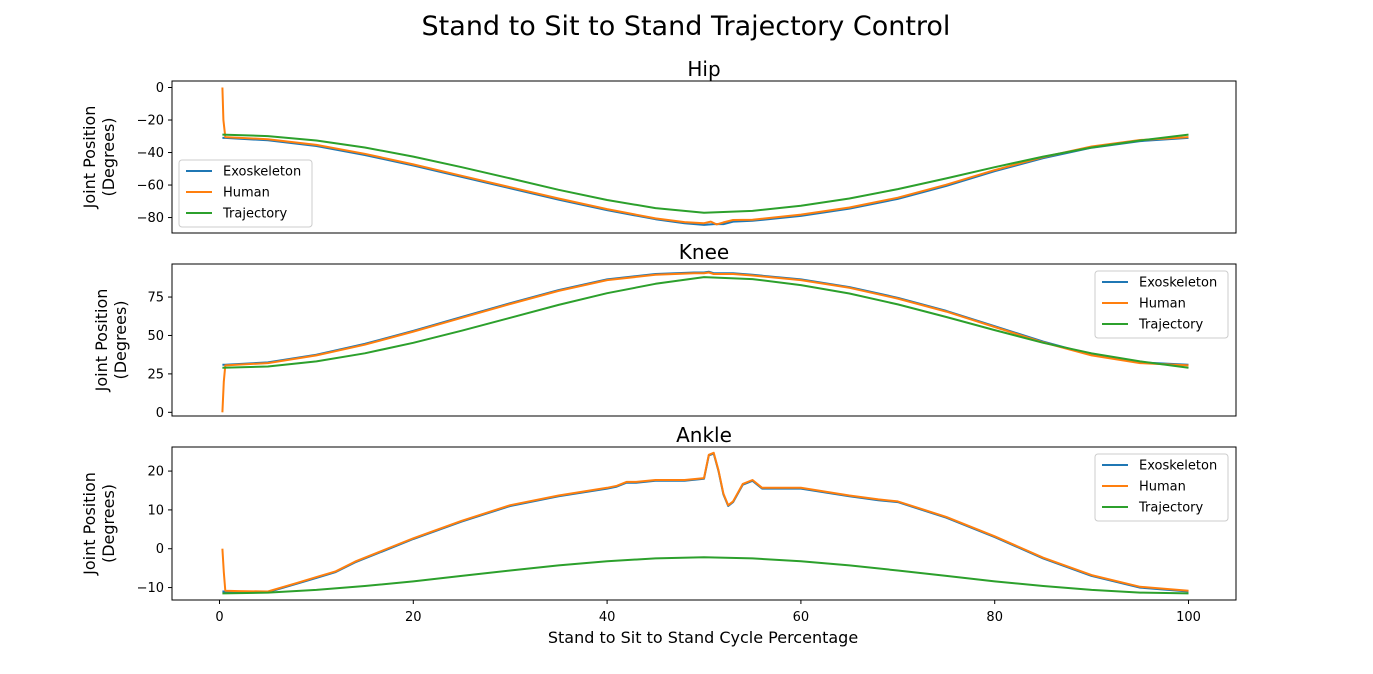 The height and width of the screenshot is (674, 1373). I want to click on knee-legend-label-human: Human, so click(1162, 304).